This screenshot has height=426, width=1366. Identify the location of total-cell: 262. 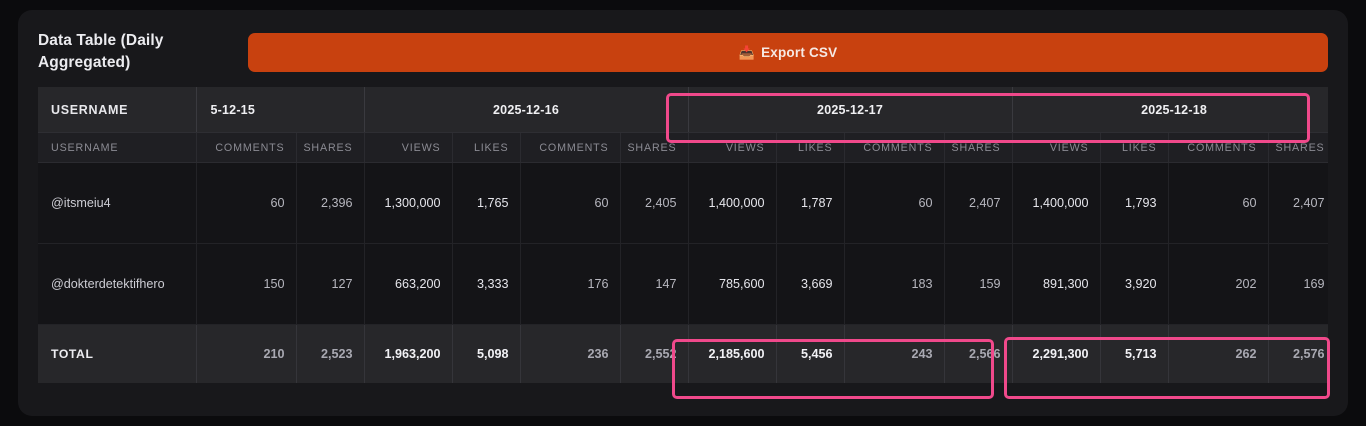
(1218, 353).